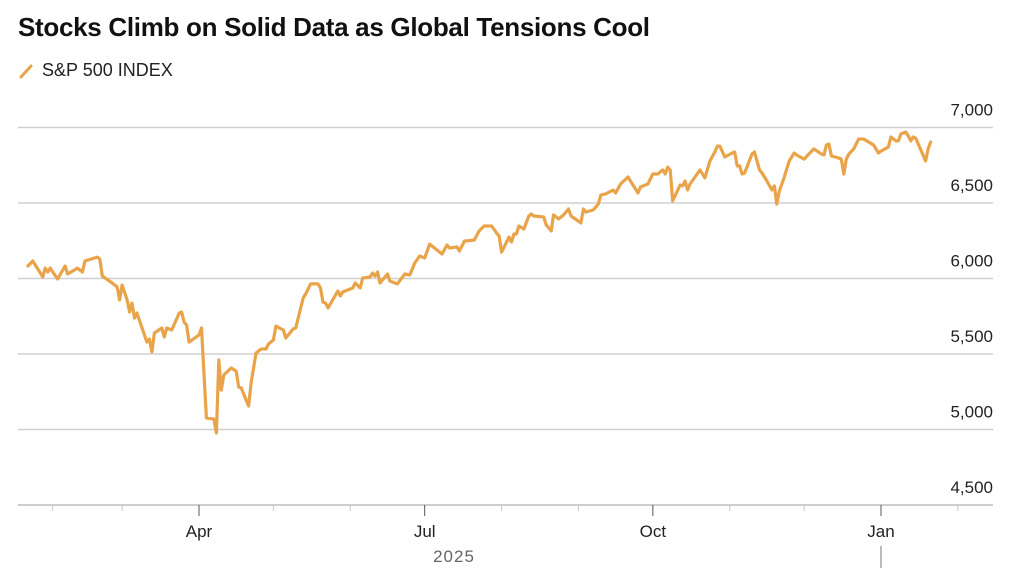  I want to click on legend-line-icon, so click(26, 71).